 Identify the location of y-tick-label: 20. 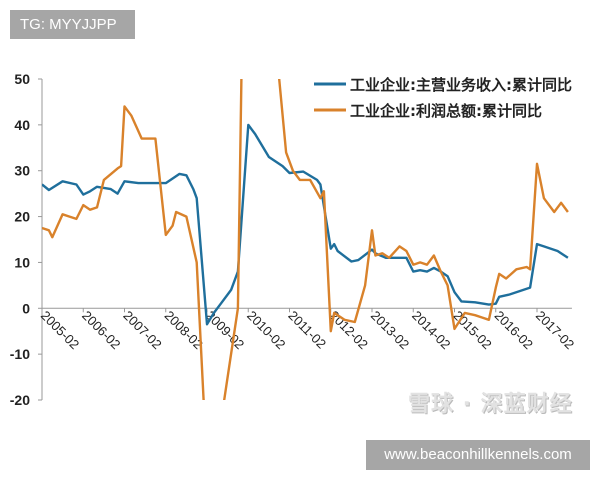
(22, 217).